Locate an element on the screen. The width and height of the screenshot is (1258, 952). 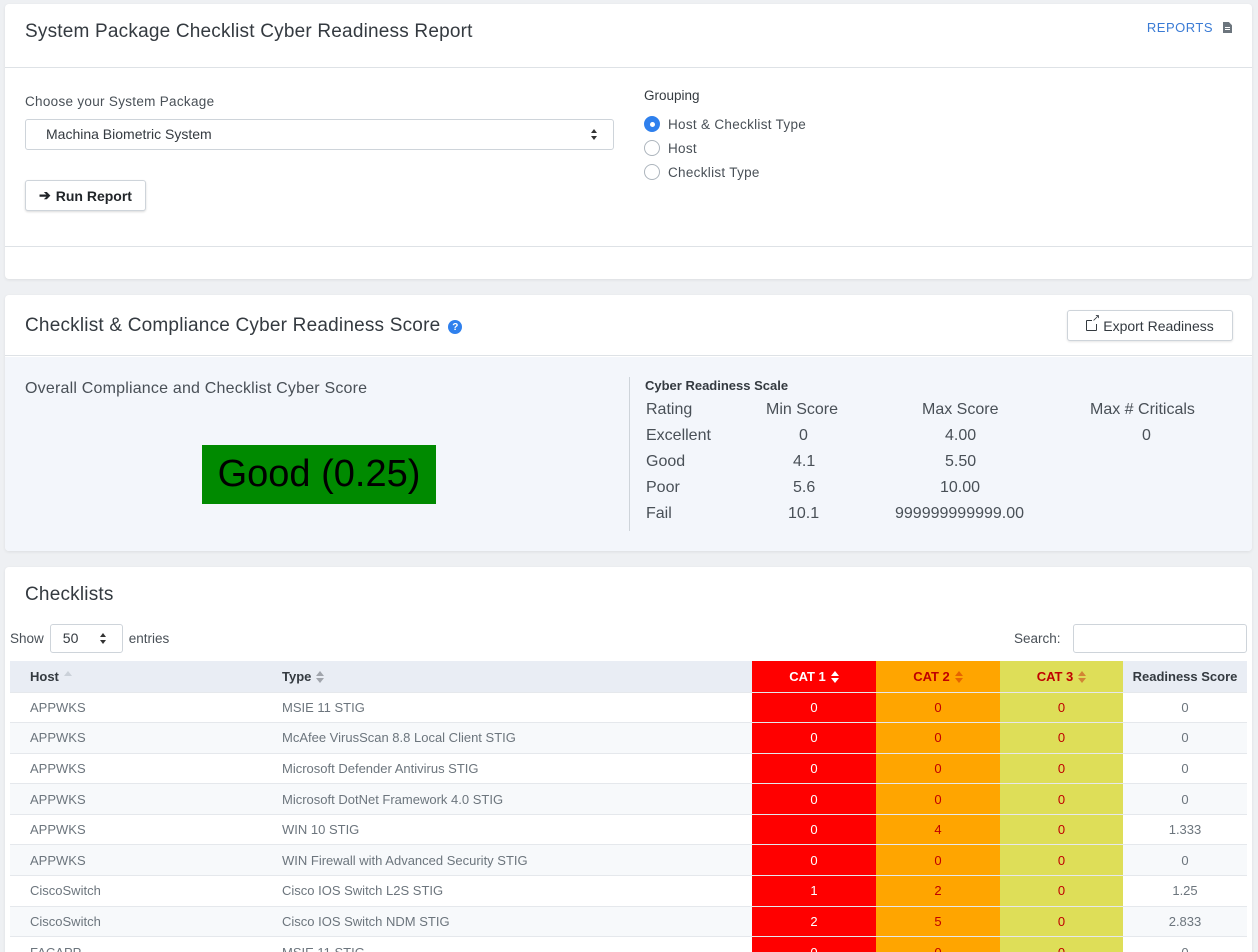
scale-rating: Fail is located at coordinates (659, 513).